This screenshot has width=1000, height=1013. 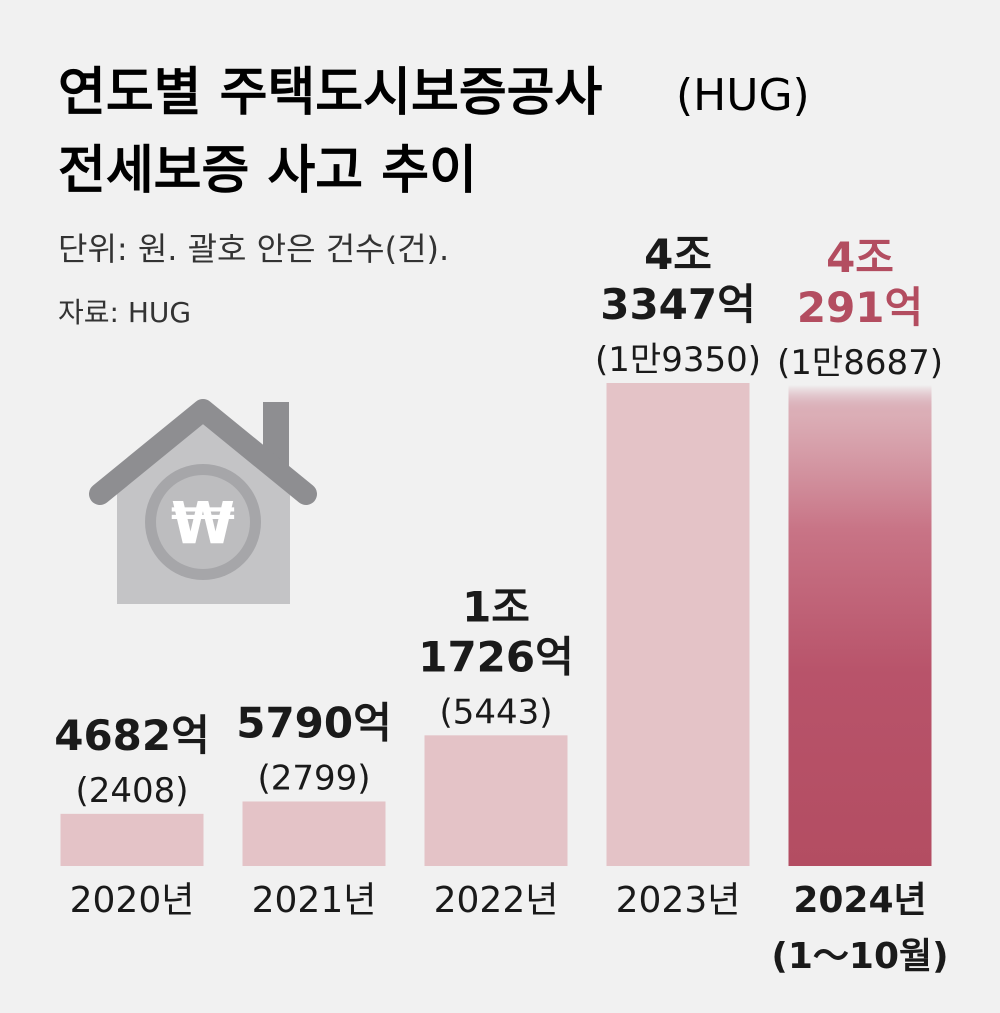 What do you see at coordinates (678, 304) in the screenshot?
I see `value-label: 3347억` at bounding box center [678, 304].